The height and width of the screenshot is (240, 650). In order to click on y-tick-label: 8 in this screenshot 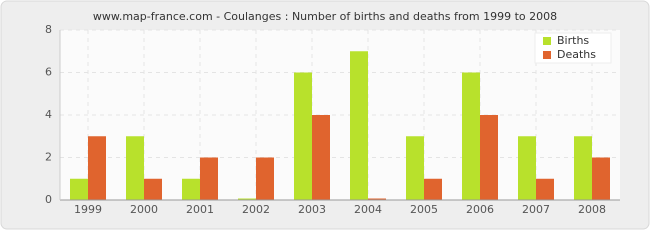, I will do `click(48, 29)`.